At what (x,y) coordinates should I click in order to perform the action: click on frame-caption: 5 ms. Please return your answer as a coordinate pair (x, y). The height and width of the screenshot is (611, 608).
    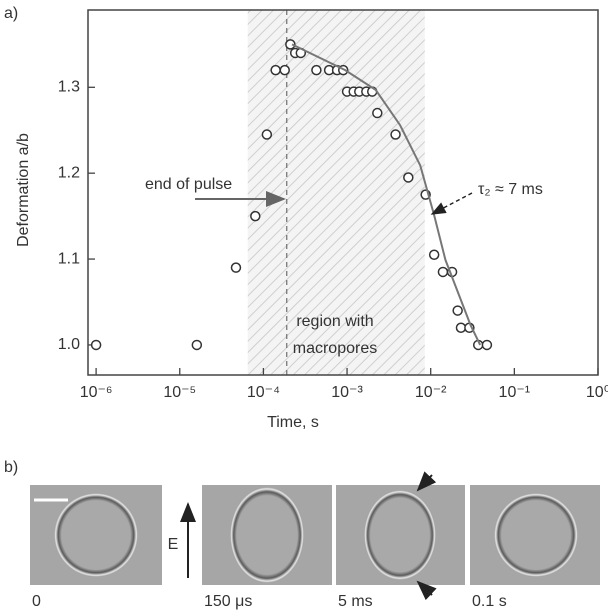
    Looking at the image, I should click on (355, 601).